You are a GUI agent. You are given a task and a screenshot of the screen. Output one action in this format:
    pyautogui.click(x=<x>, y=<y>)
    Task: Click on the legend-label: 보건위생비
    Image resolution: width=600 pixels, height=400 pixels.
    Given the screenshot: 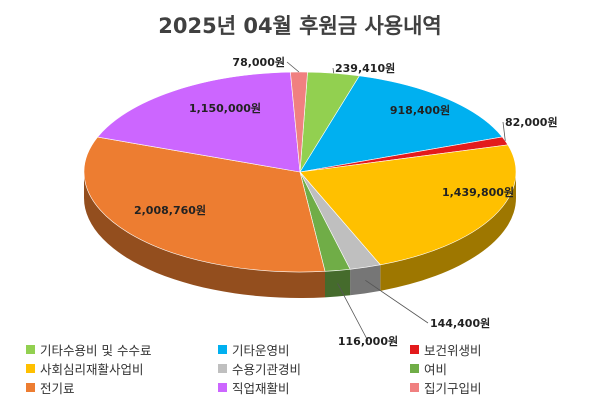 What is the action you would take?
    pyautogui.click(x=453, y=350)
    